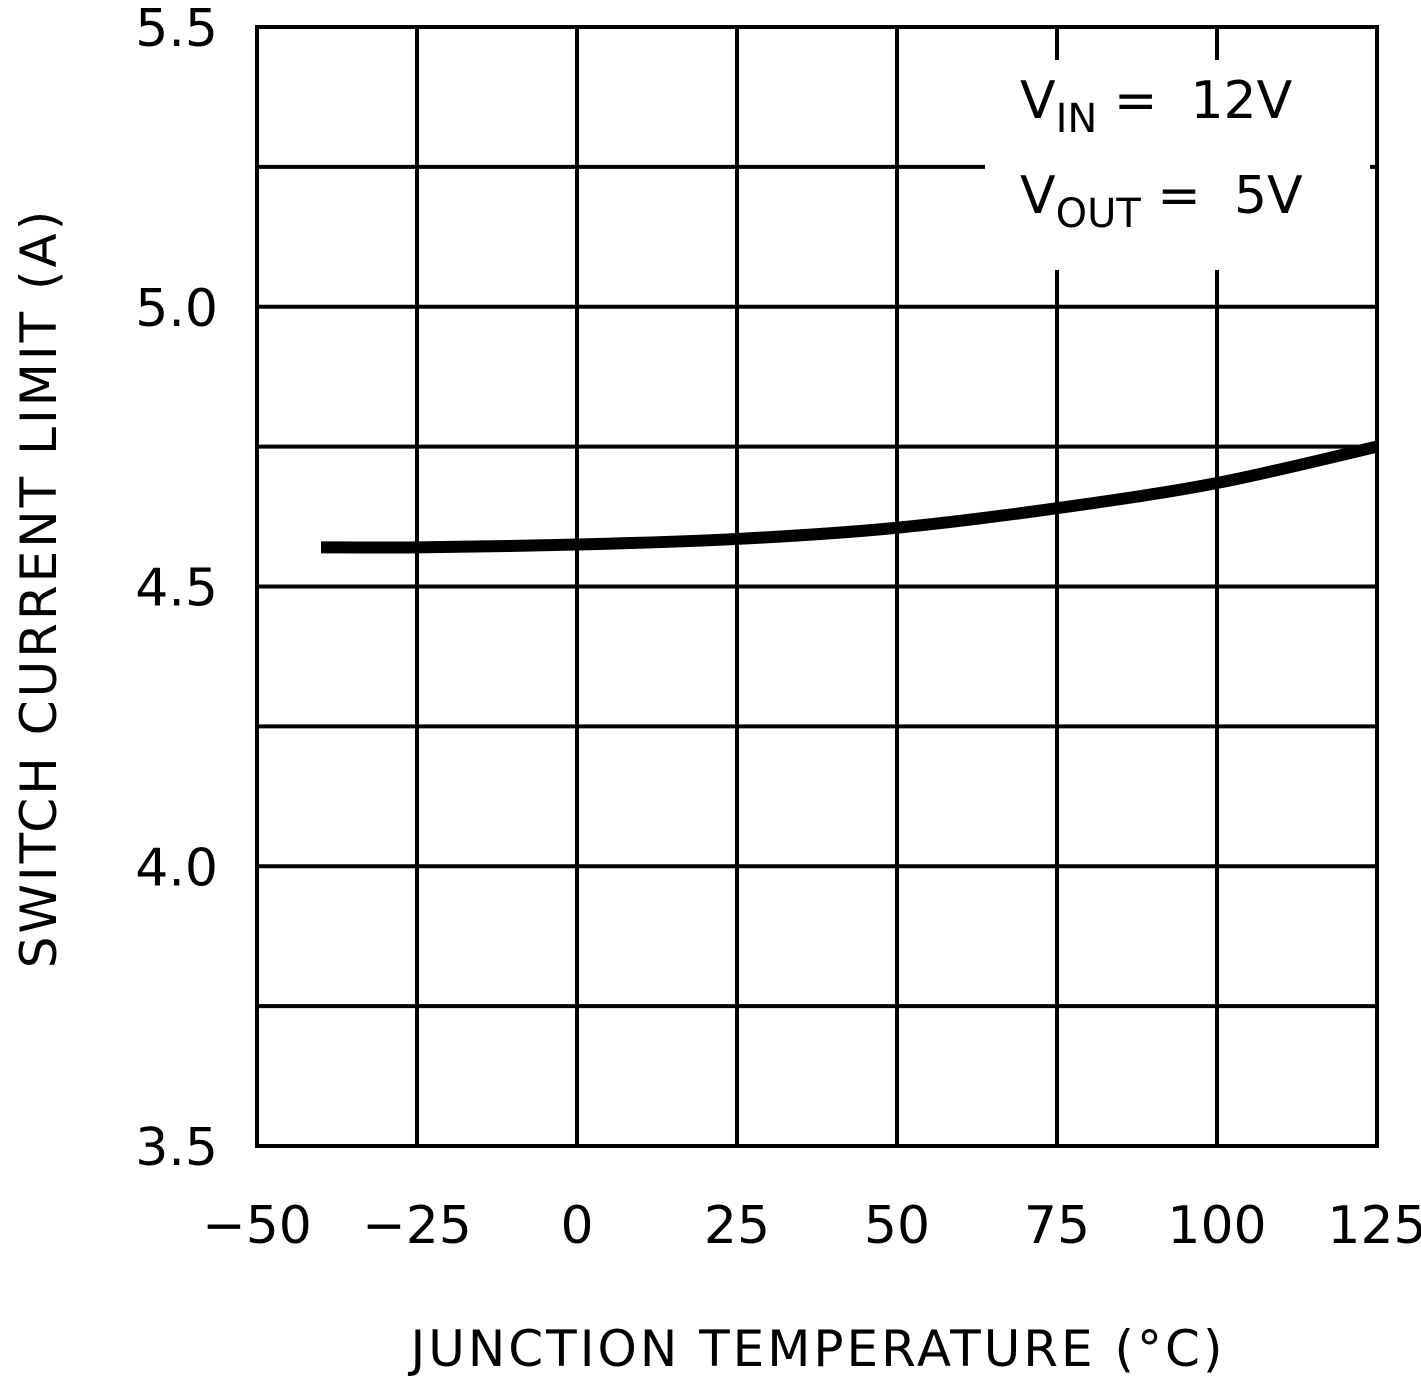 The height and width of the screenshot is (1377, 1421). Describe the element at coordinates (811, 1226) in the screenshot. I see `x-tick-labels: −50 −25 0 25 50 75 100 125` at that location.